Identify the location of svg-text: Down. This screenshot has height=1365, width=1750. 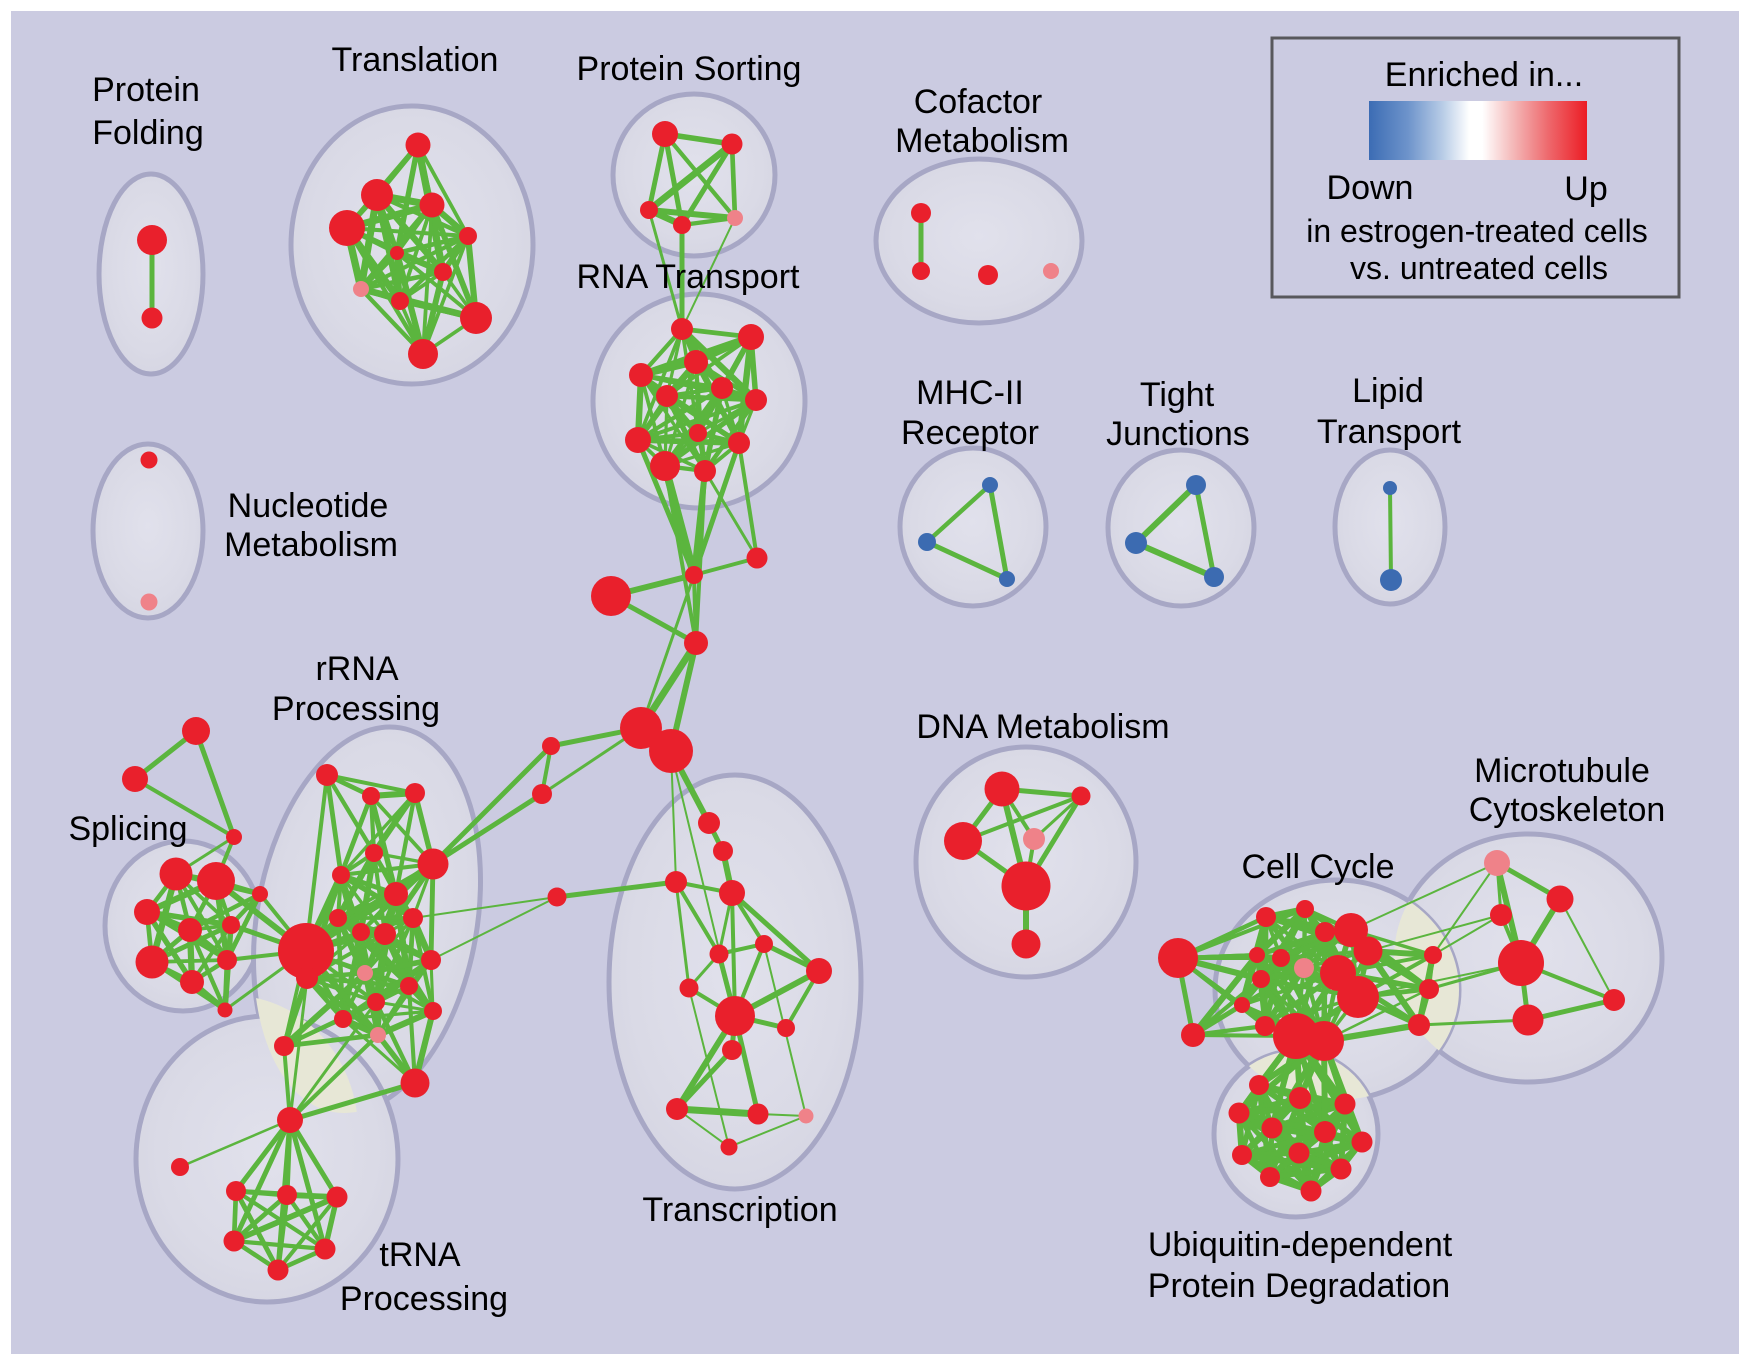
(1370, 188).